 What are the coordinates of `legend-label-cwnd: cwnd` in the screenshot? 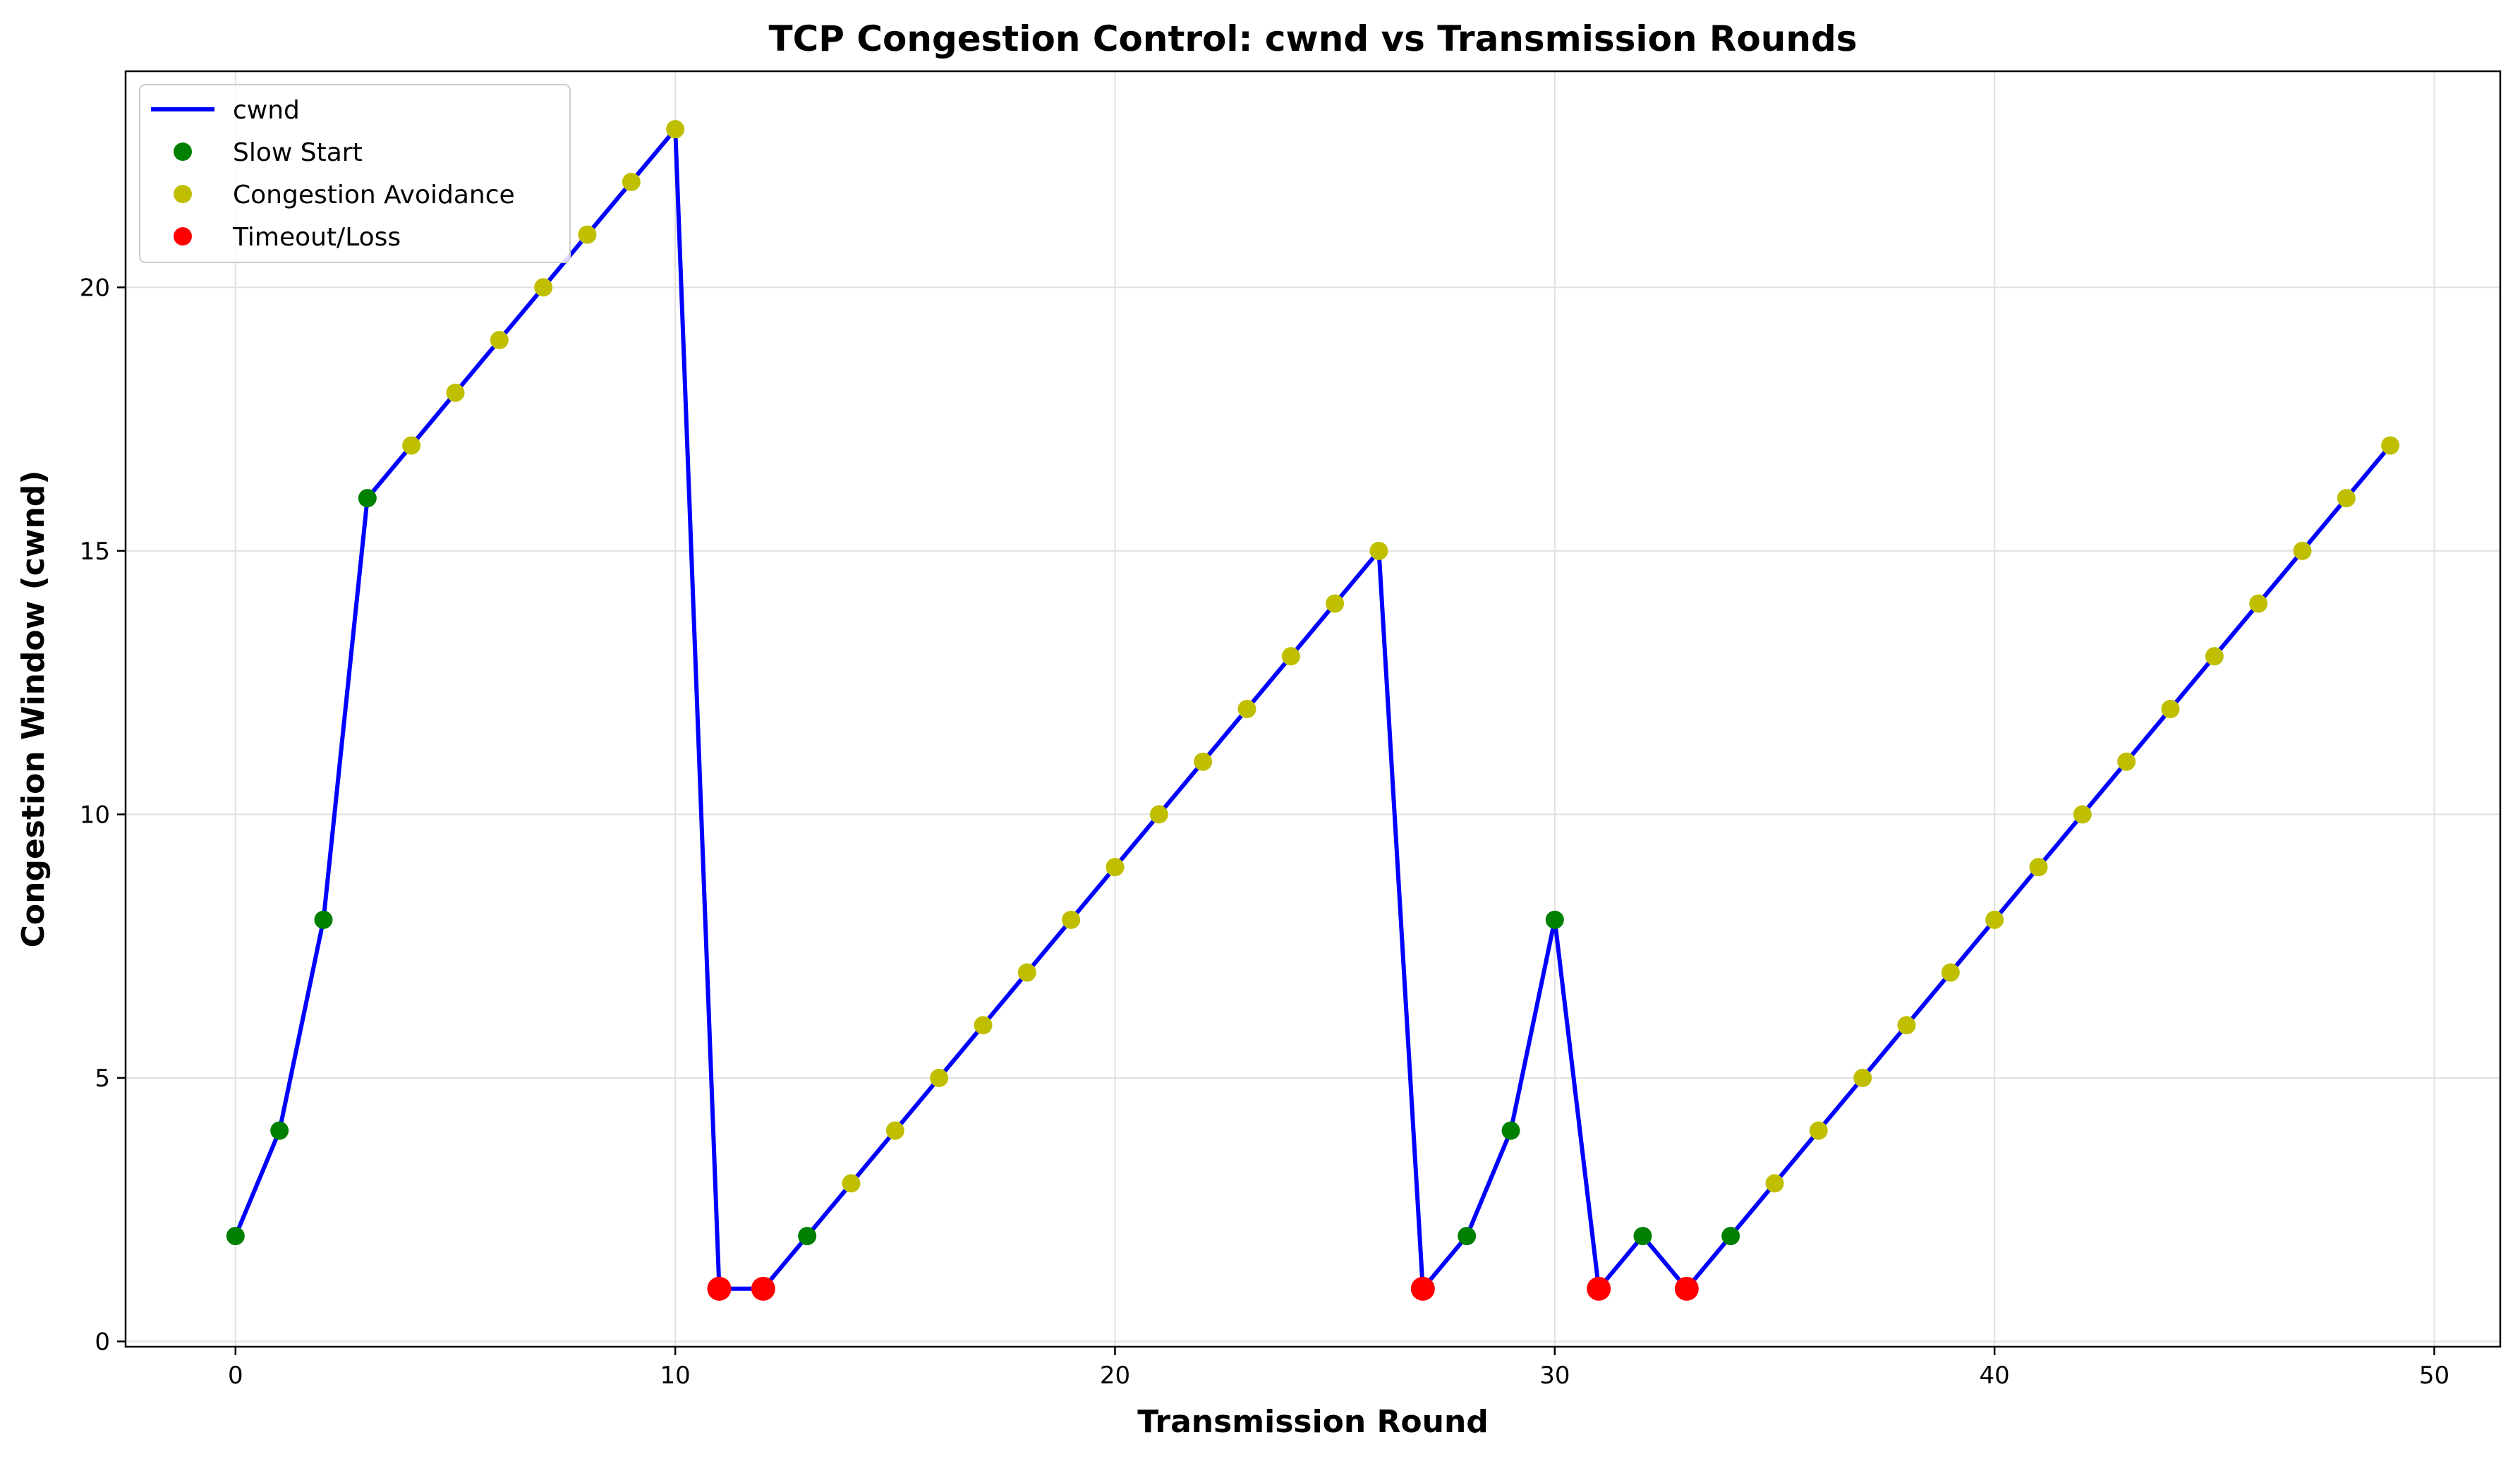 It's located at (266, 110).